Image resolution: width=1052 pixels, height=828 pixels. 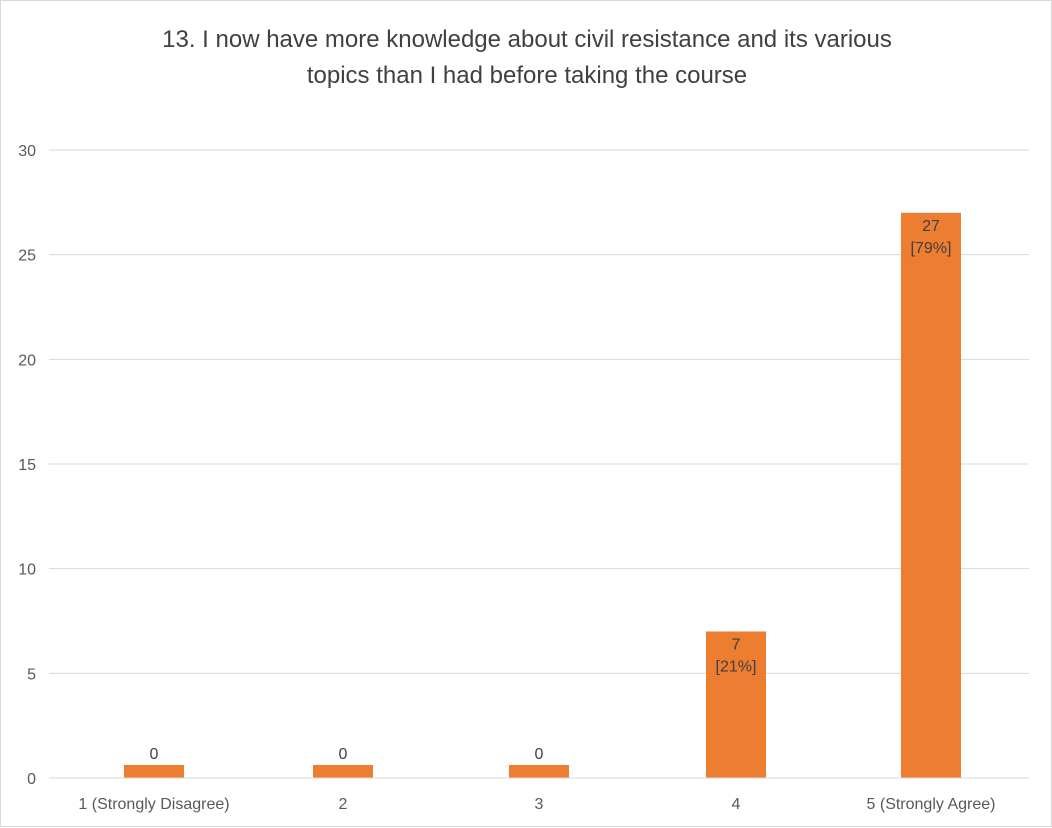 I want to click on x-category-label: 1 (Strongly Disagree), so click(x=153, y=804).